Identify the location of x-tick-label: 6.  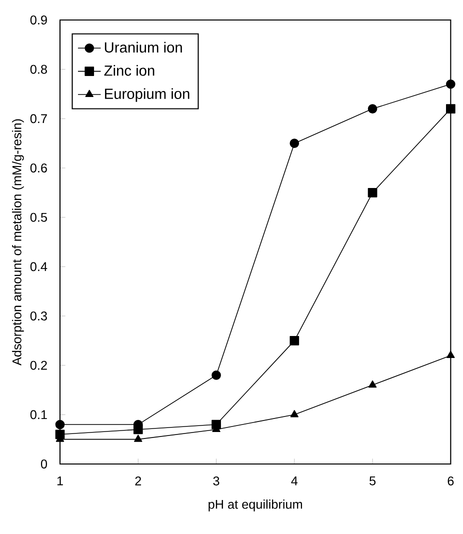
(451, 481).